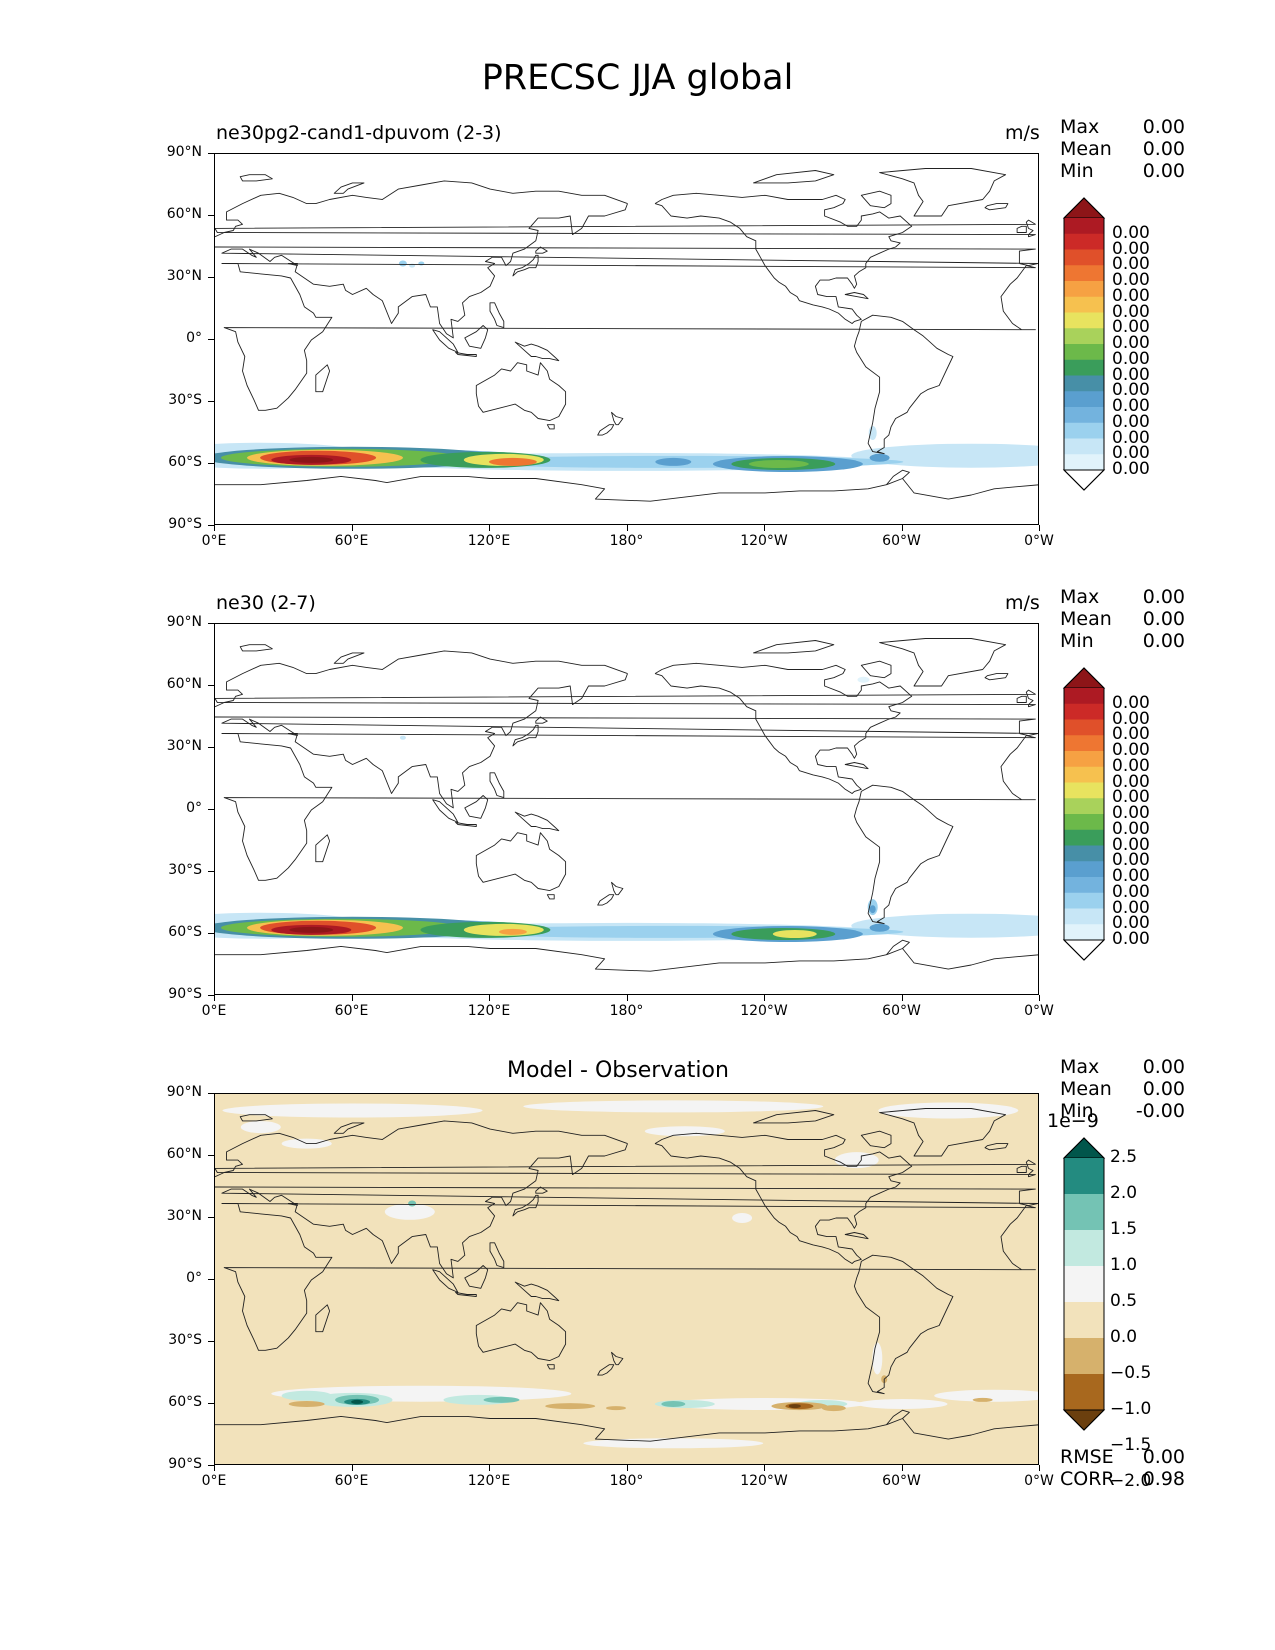 This screenshot has height=1650, width=1275. I want to click on coast-britain, so click(625, 228).